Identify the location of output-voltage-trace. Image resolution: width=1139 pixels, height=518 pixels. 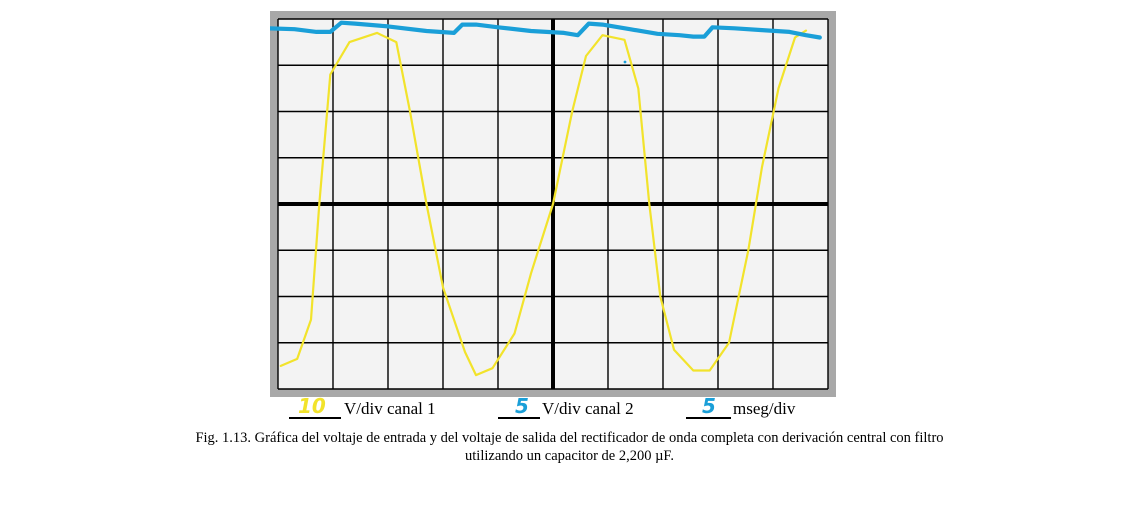
(546, 30).